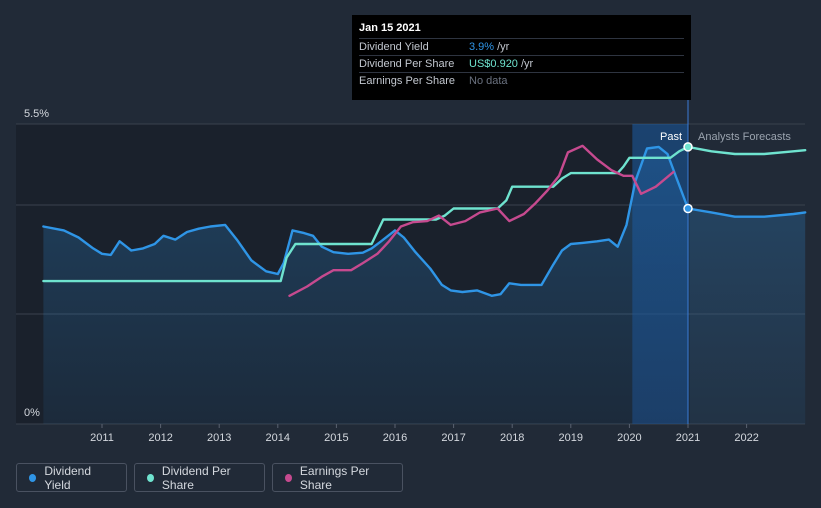 The height and width of the screenshot is (508, 821). What do you see at coordinates (394, 47) in the screenshot?
I see `tooltip-label: Dividend Yield` at bounding box center [394, 47].